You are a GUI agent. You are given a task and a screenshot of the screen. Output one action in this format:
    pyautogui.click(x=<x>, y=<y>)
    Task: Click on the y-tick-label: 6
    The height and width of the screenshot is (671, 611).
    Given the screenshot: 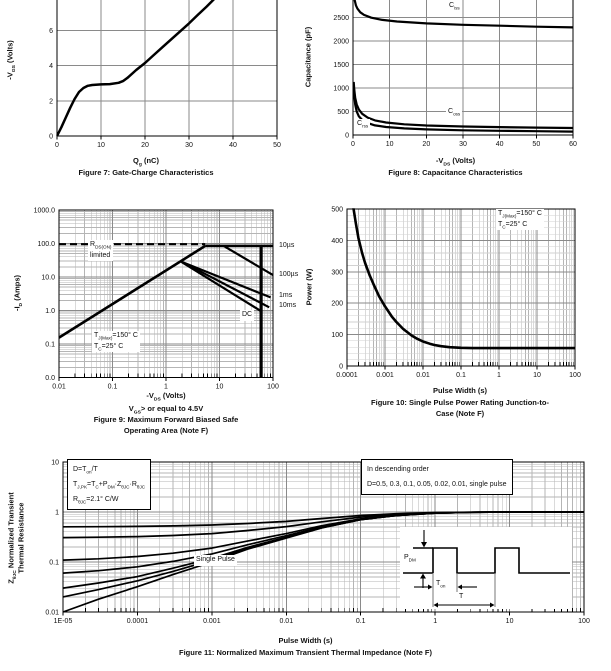 What is the action you would take?
    pyautogui.click(x=51, y=31)
    